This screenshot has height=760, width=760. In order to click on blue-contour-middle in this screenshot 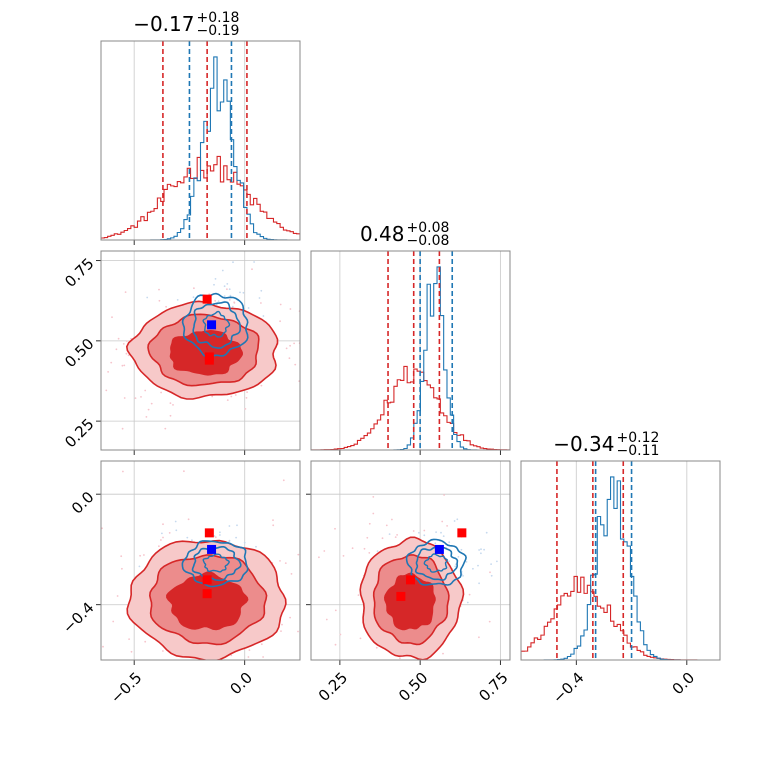, I will do `click(216, 564)`.